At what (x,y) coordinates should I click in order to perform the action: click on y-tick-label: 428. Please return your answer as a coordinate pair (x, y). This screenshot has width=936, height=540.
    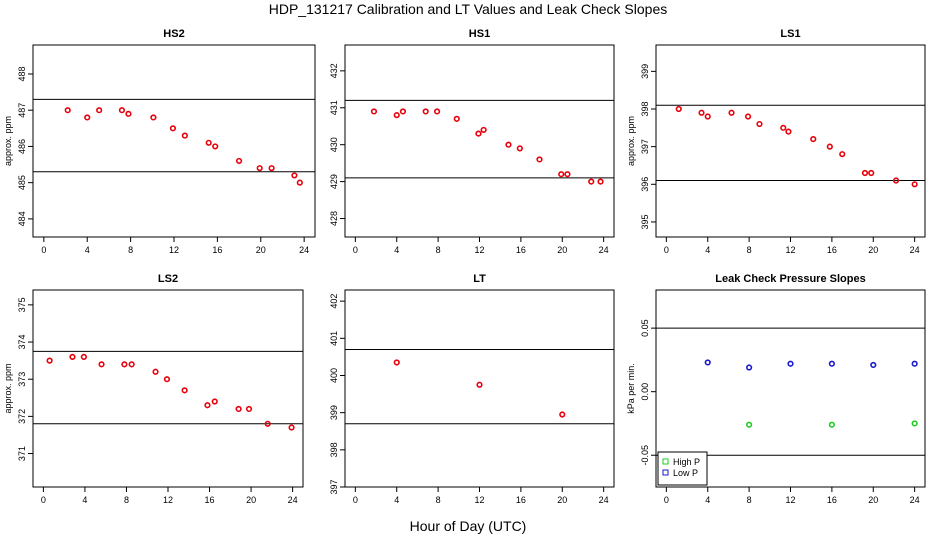
    Looking at the image, I should click on (334, 218).